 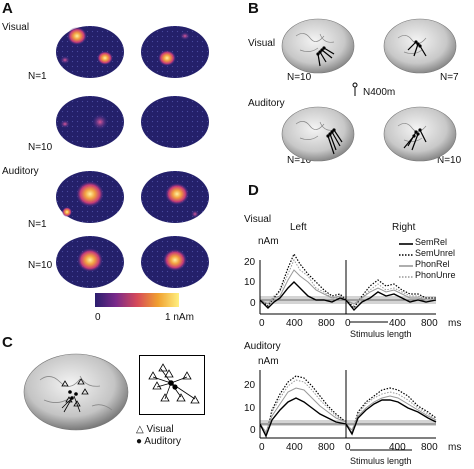 I want to click on legend-label: PhonRel, so click(x=432, y=264).